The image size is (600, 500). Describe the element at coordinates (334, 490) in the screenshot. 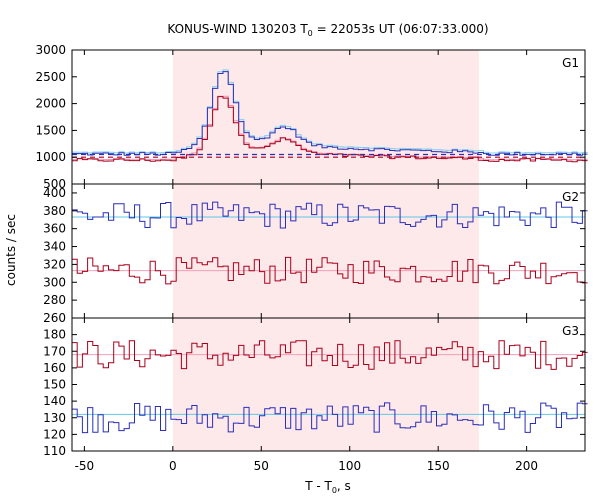

I see `x-axis-label-sub: 0` at that location.